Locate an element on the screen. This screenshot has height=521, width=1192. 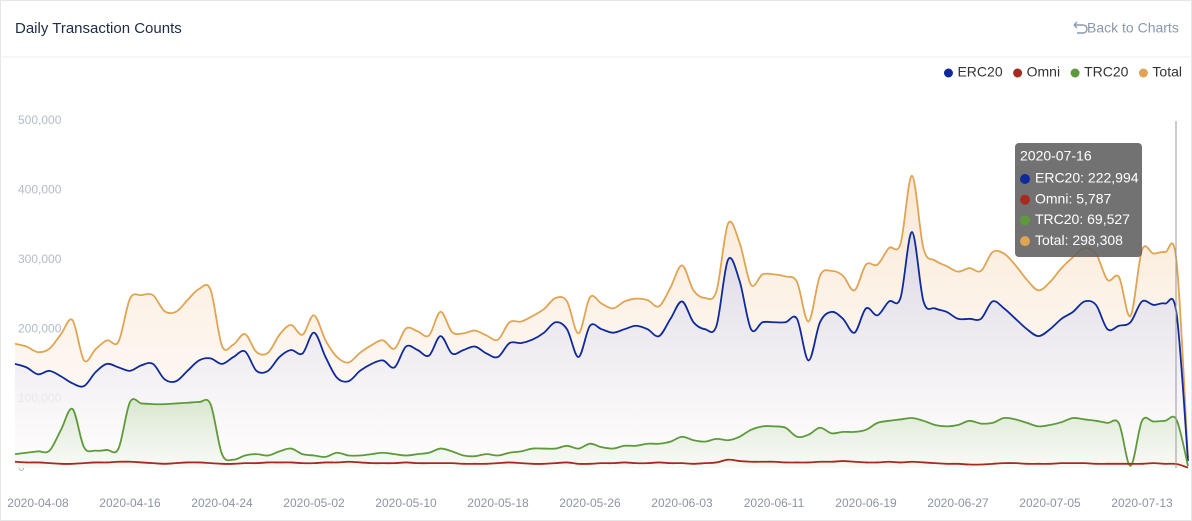
back-icon is located at coordinates (1080, 27).